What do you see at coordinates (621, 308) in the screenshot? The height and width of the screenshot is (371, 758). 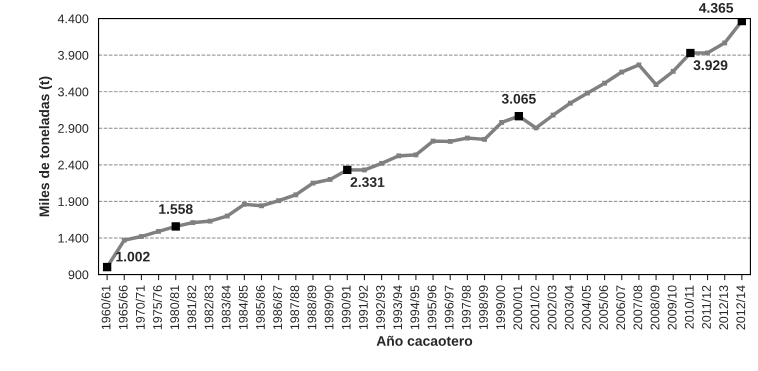 I see `x-tick-label: 2006/07` at bounding box center [621, 308].